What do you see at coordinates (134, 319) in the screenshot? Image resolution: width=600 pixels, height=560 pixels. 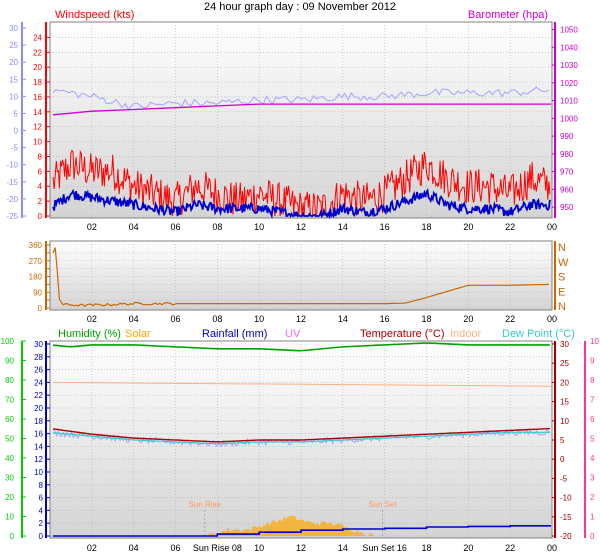 I see `direction-panel-x-tick-label: 04` at bounding box center [134, 319].